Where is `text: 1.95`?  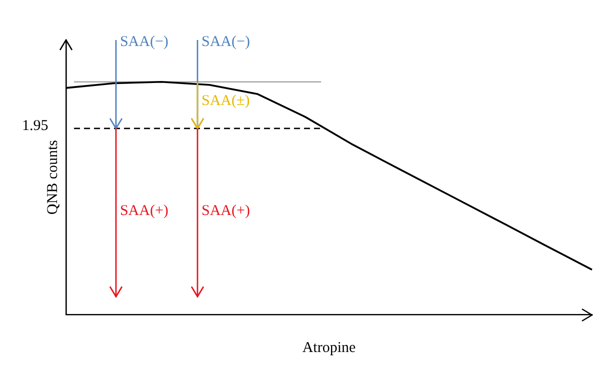
text: 1.95 is located at coordinates (35, 127).